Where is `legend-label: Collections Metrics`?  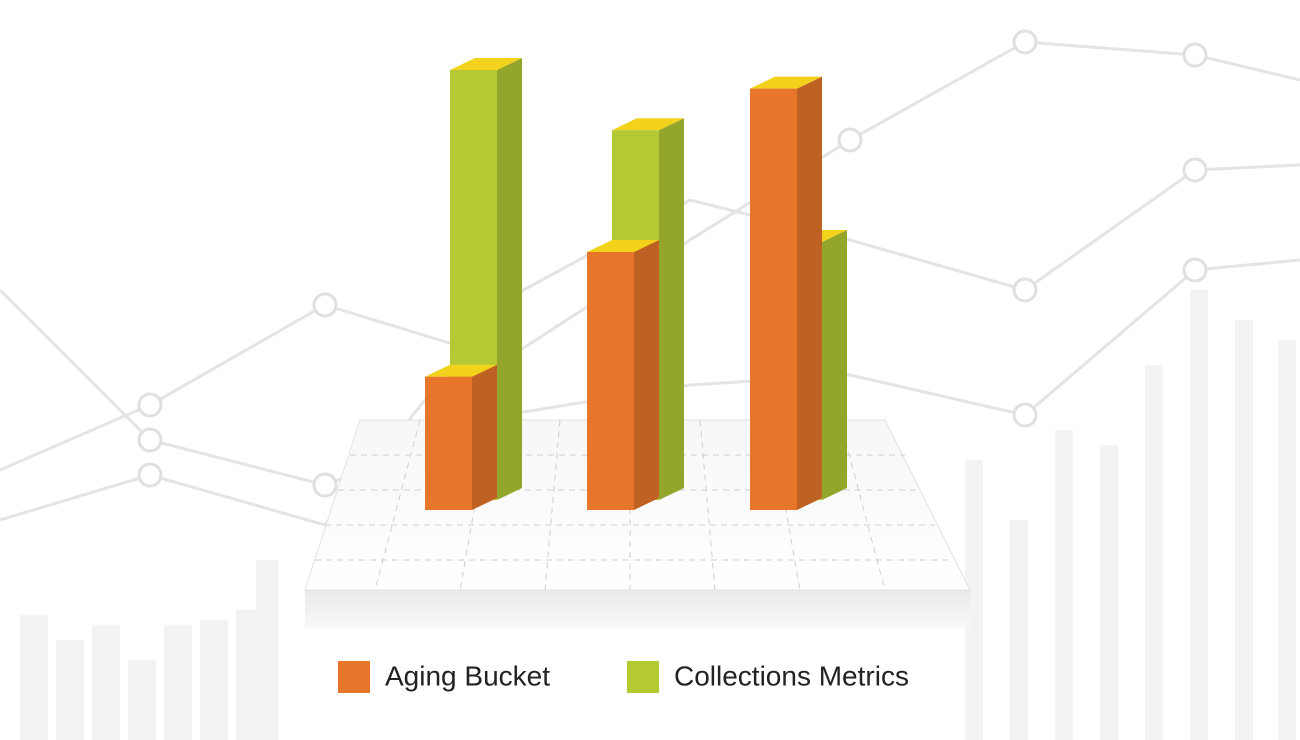
legend-label: Collections Metrics is located at coordinates (791, 675).